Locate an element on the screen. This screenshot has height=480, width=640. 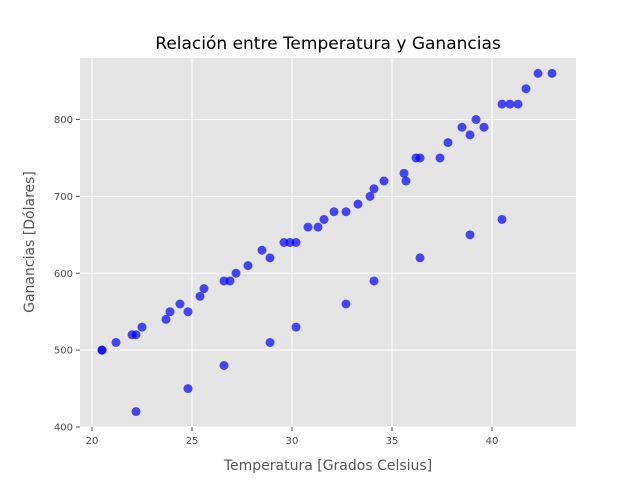
y-tick-label: 500 is located at coordinates (63, 351).